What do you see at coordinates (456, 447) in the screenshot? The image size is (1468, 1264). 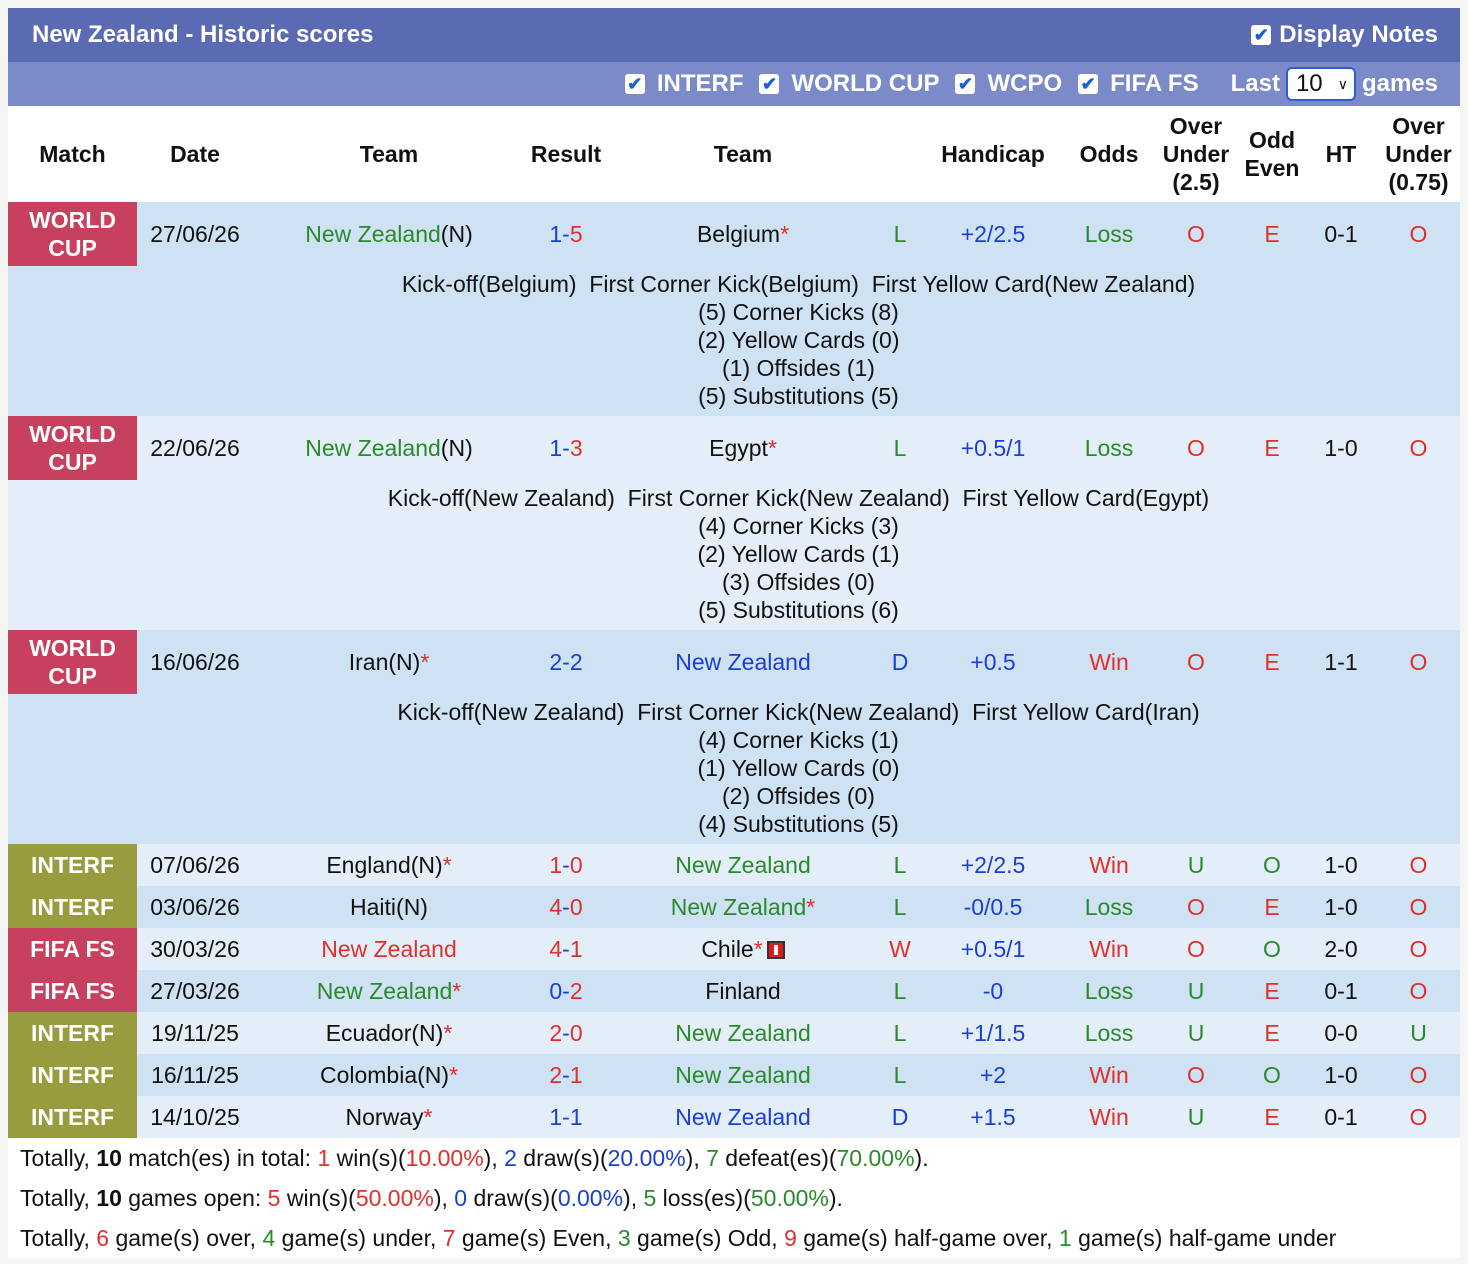 I see `neutral-marker: (N)` at bounding box center [456, 447].